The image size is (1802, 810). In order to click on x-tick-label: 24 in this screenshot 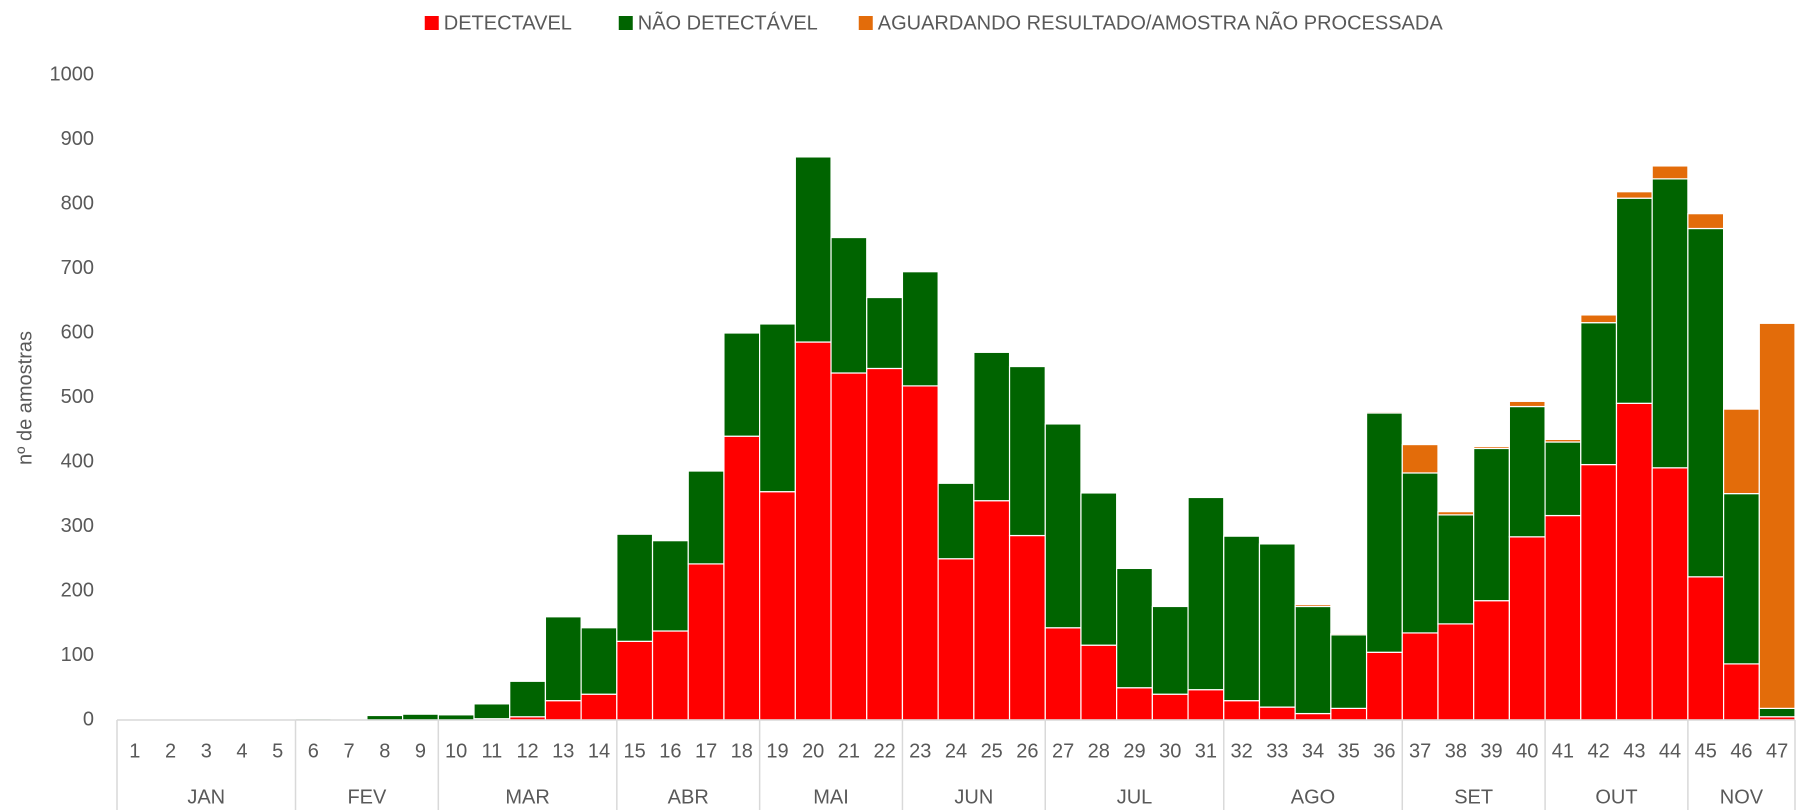, I will do `click(956, 751)`.